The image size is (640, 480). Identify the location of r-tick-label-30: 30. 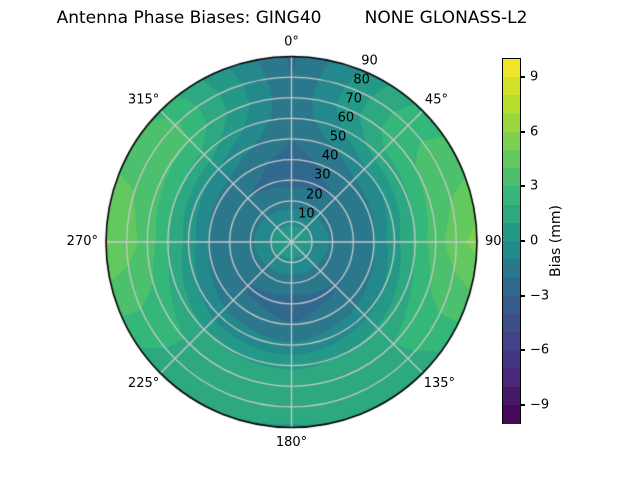
(322, 175).